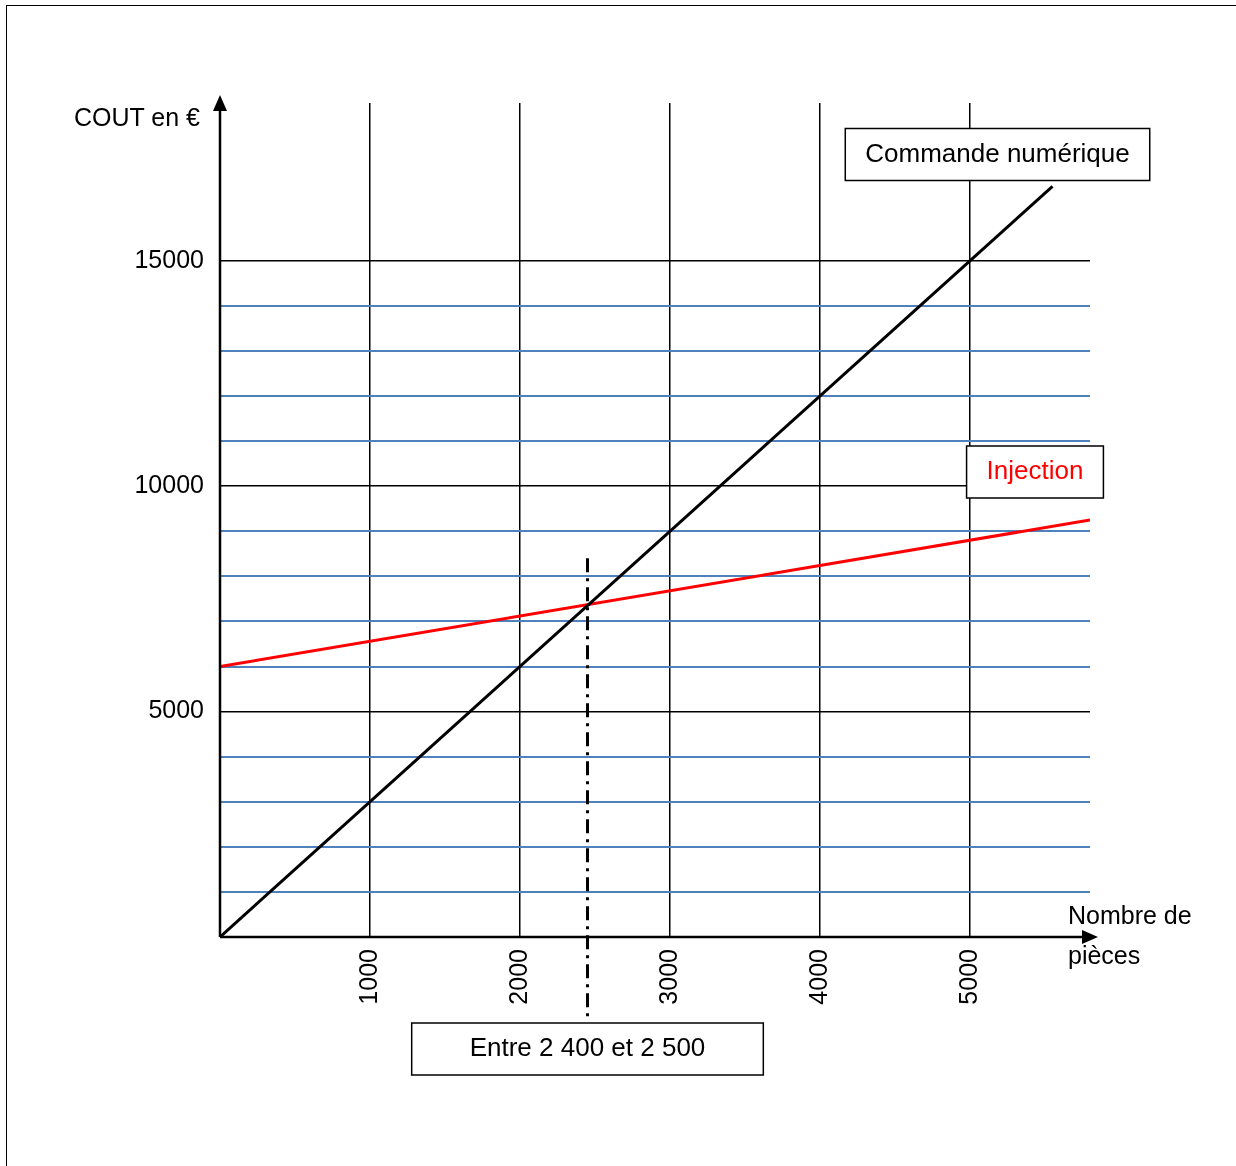  I want to click on y-tick-label: 15000, so click(169, 258).